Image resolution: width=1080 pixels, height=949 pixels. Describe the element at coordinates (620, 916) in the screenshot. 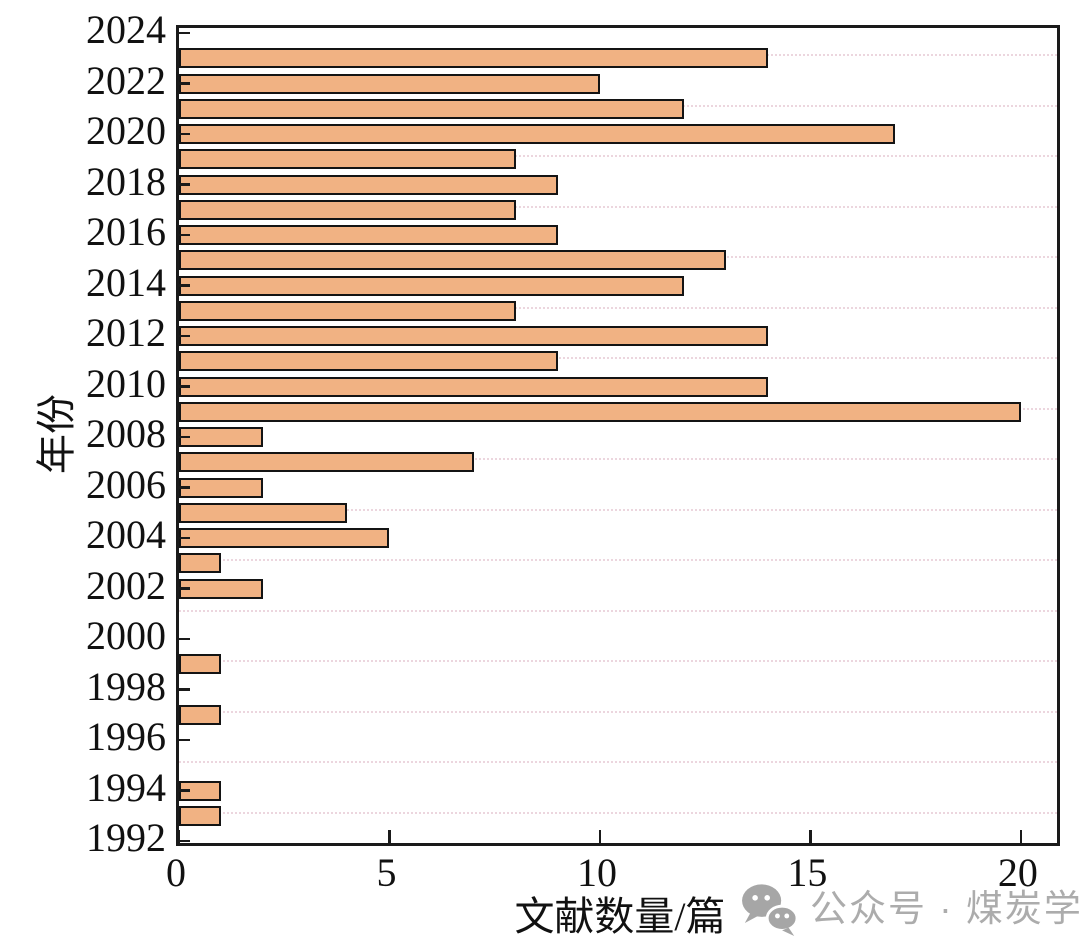

I see `x-axis-title: 文献数量/篇` at that location.